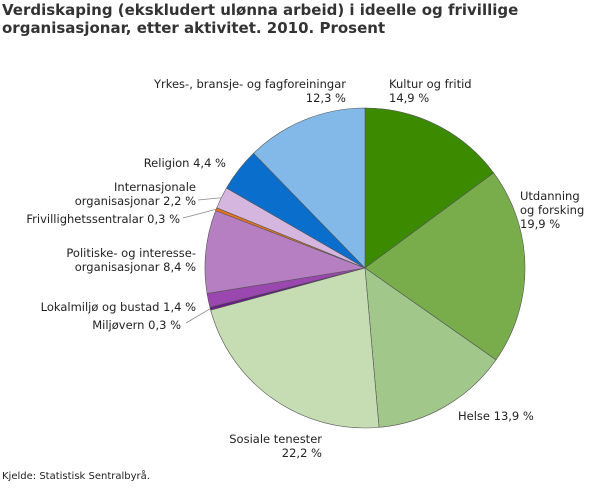 The height and width of the screenshot is (488, 610). Describe the element at coordinates (275, 446) in the screenshot. I see `label-sosiale: Sosiale tenester 22,2 %` at that location.